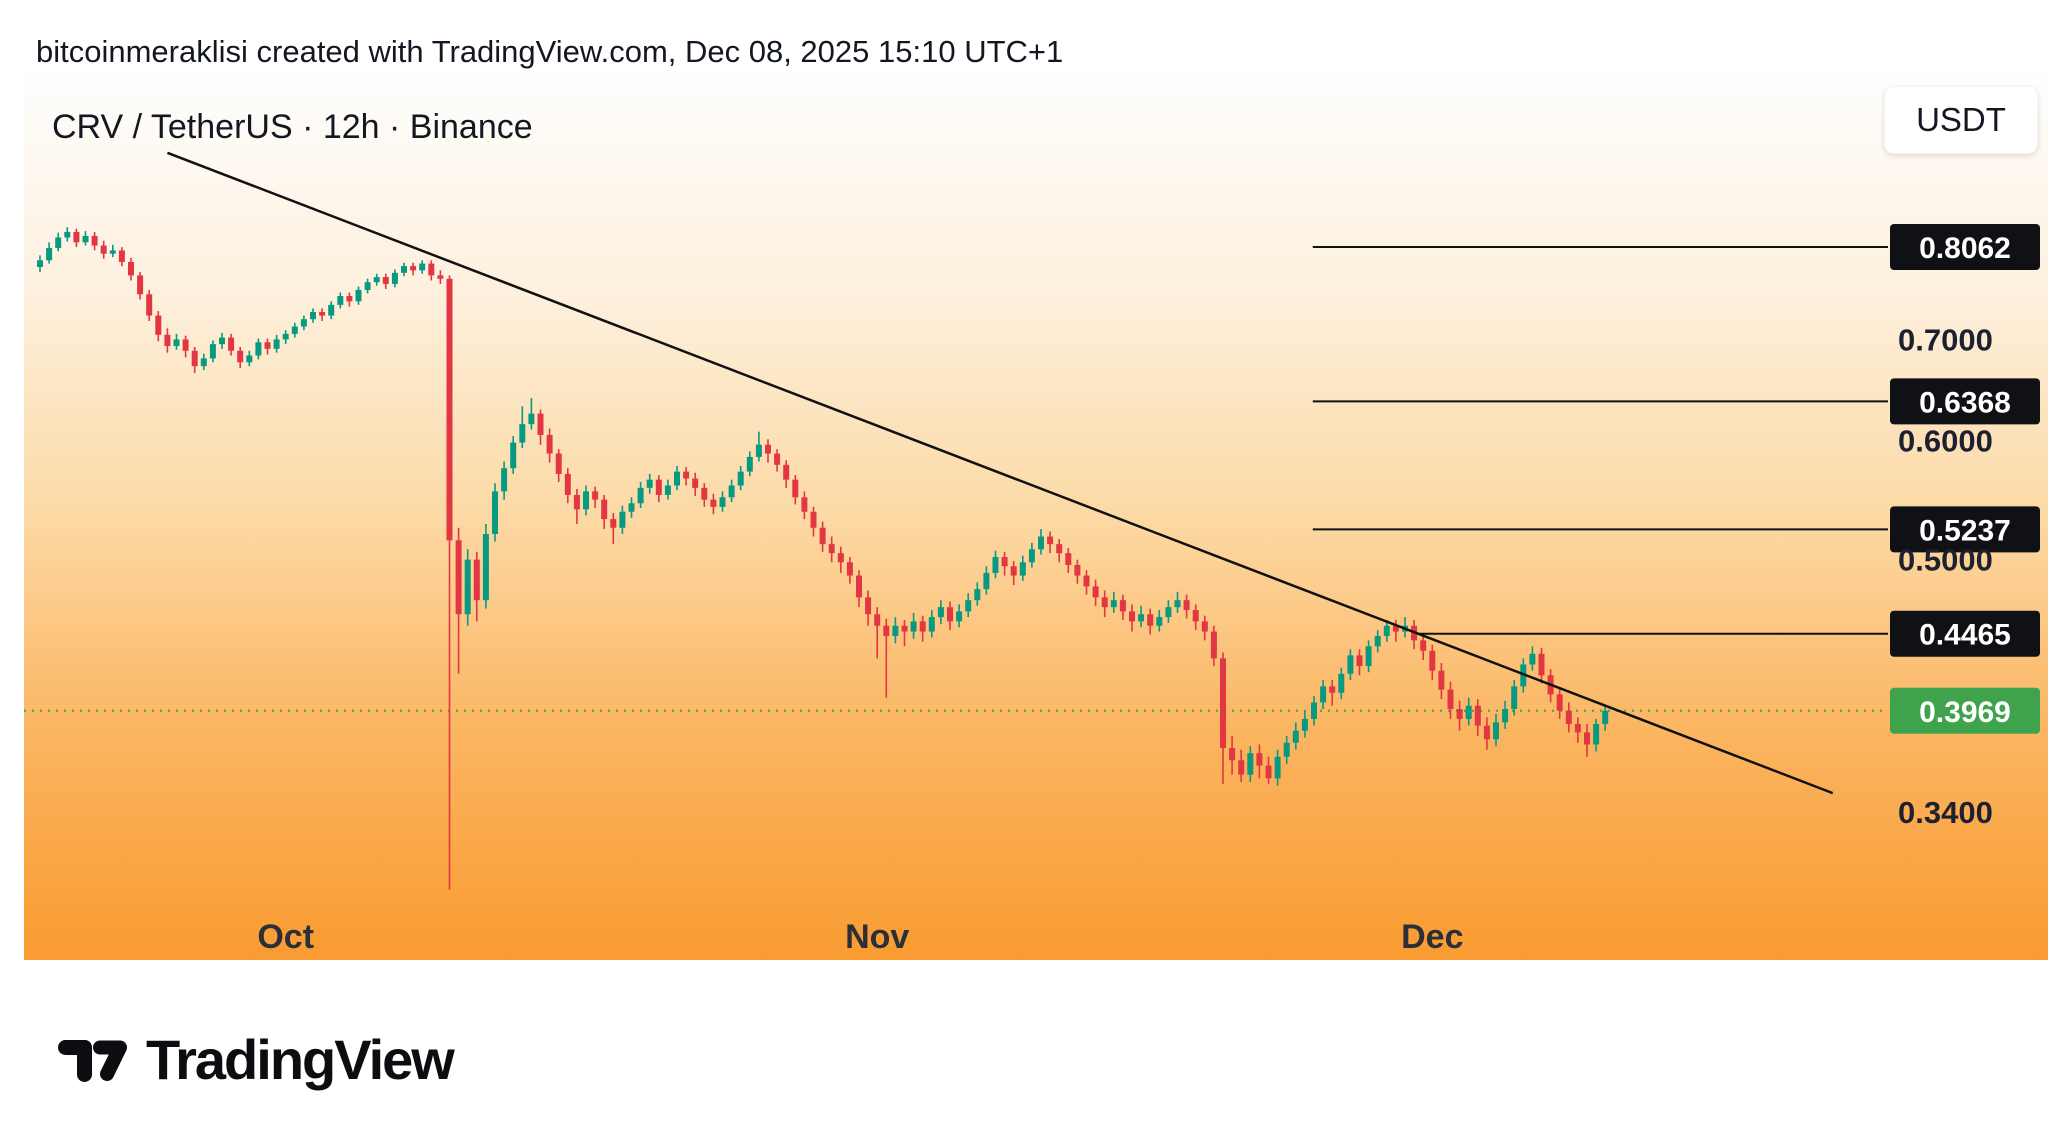 This screenshot has width=2048, height=1123. What do you see at coordinates (1945, 440) in the screenshot?
I see `price-axis-label: 0.6000` at bounding box center [1945, 440].